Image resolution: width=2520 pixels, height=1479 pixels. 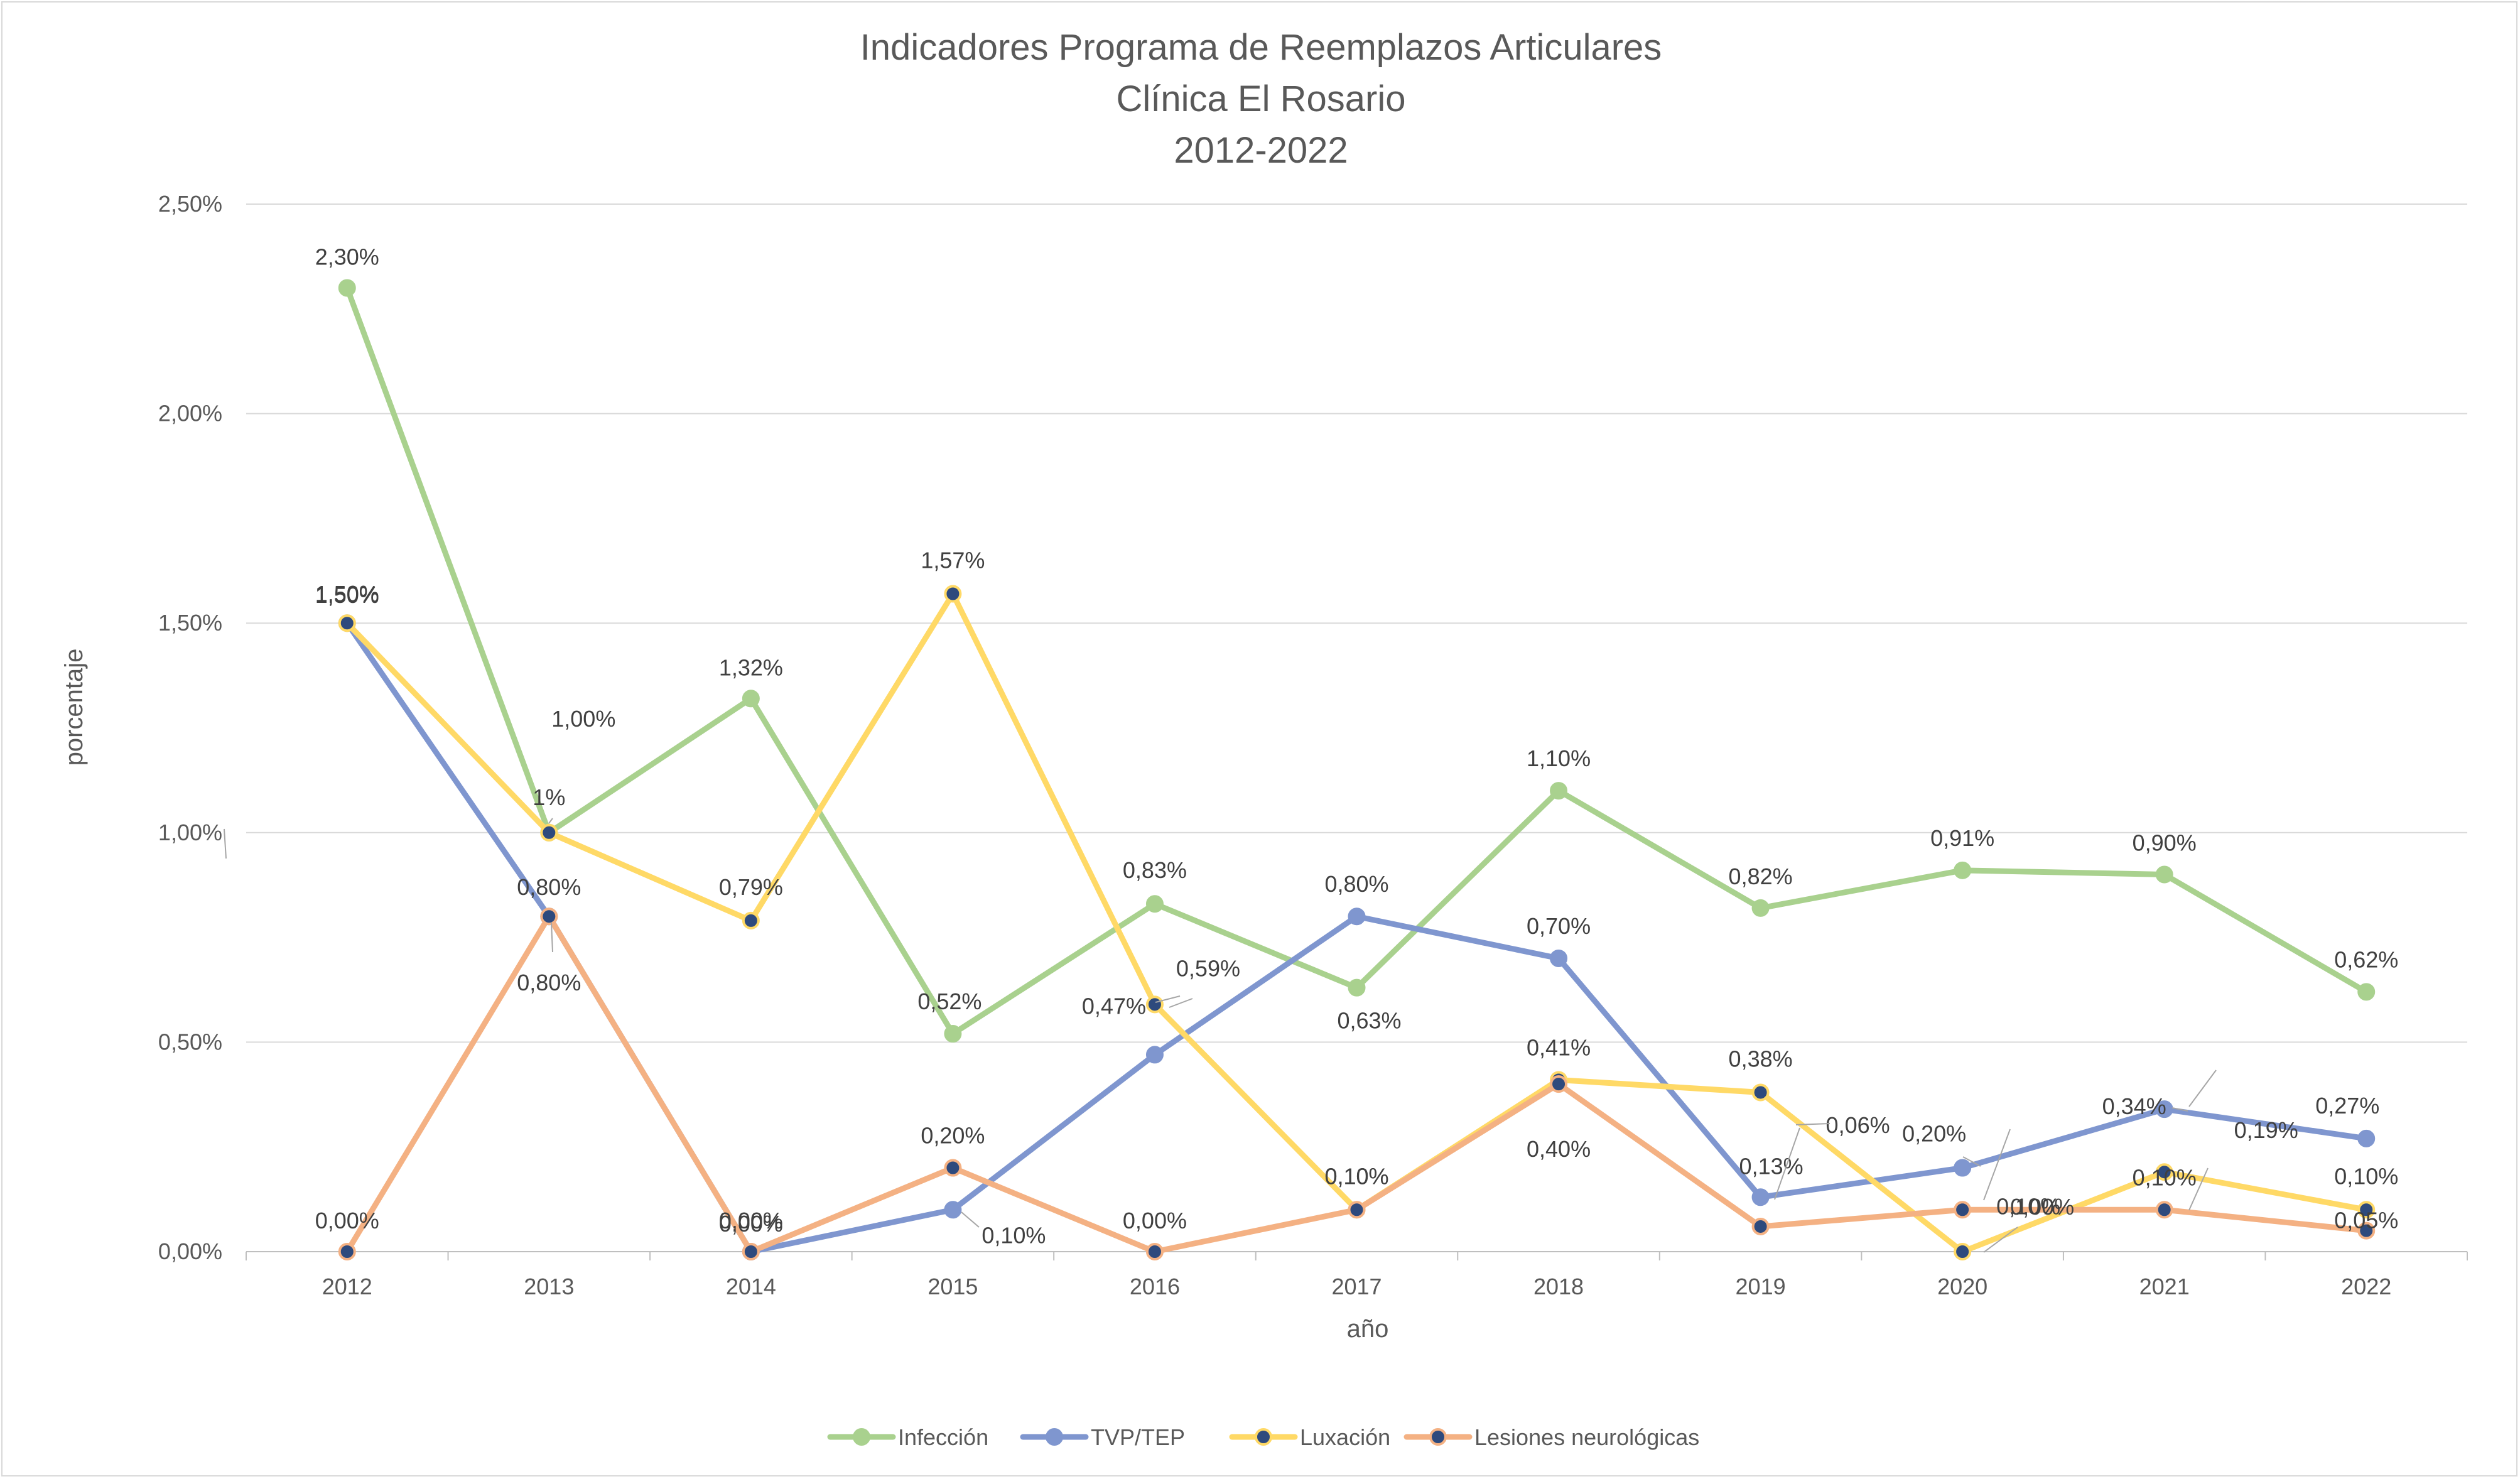 I want to click on chart-title-line-3: 2012-2022, so click(x=1261, y=150).